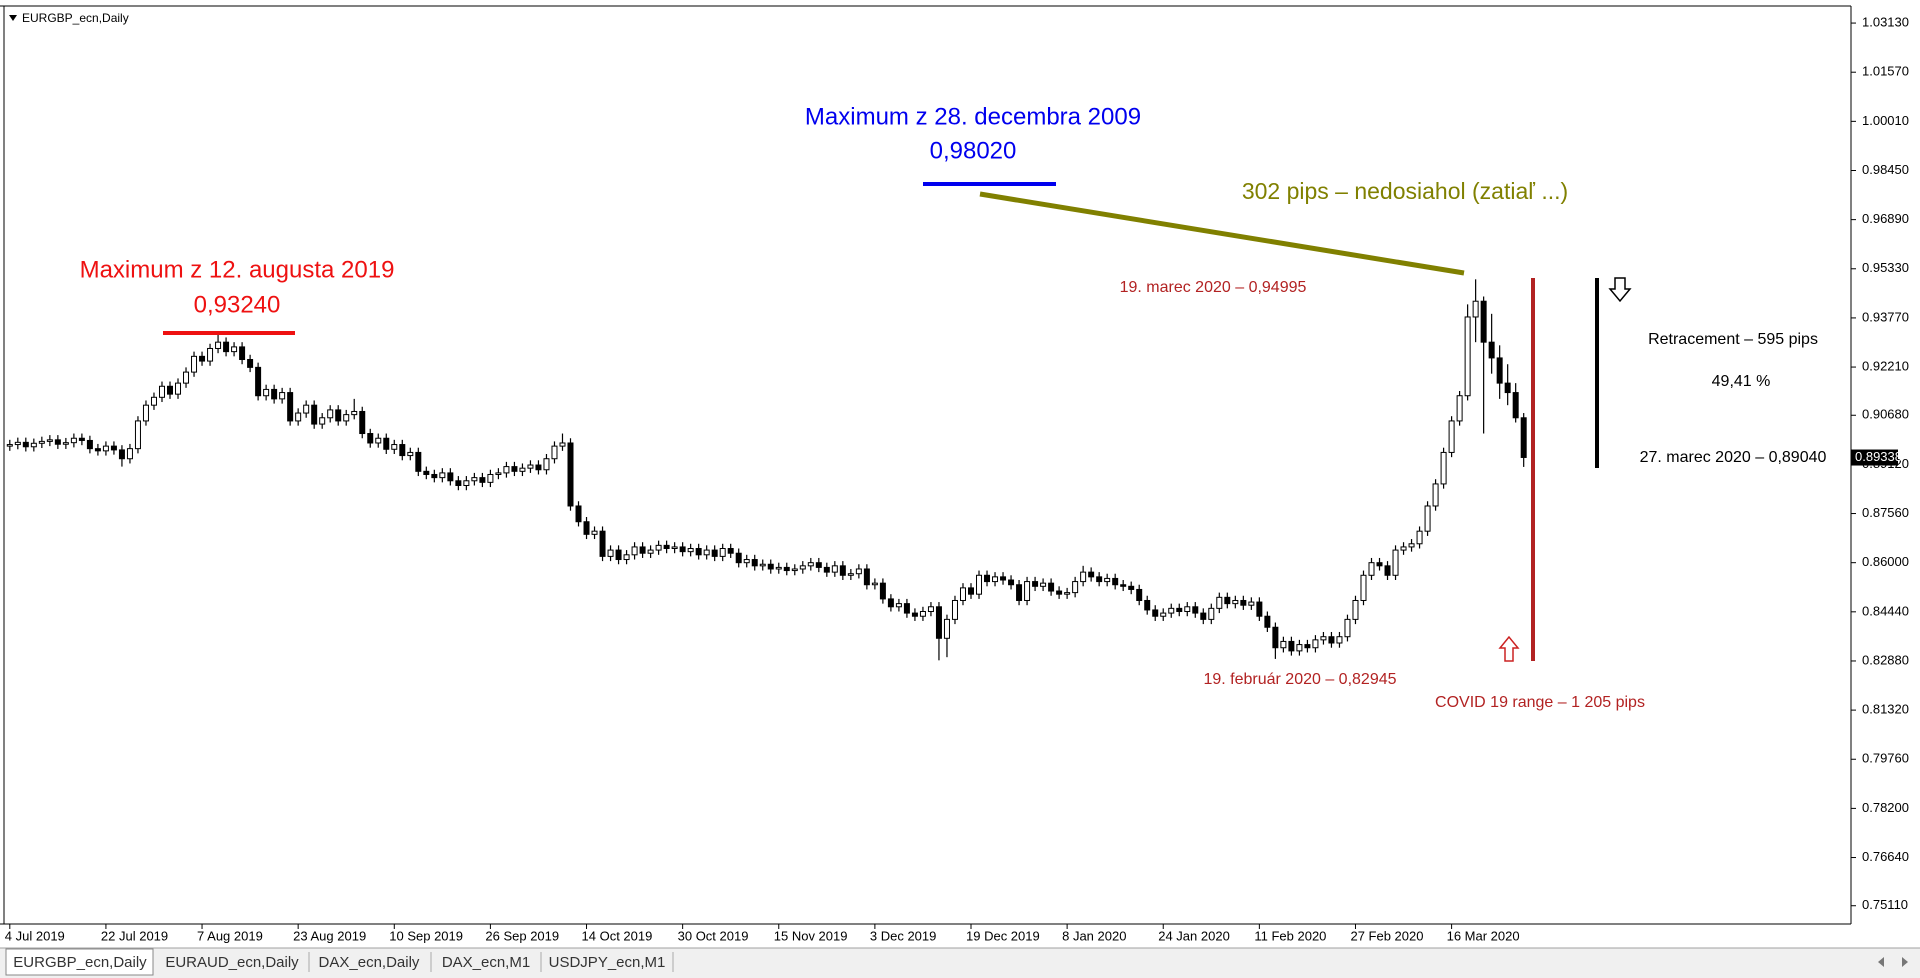 This screenshot has height=978, width=1920. I want to click on annotation: 19. február 2020 – 0,82945, so click(1299, 679).